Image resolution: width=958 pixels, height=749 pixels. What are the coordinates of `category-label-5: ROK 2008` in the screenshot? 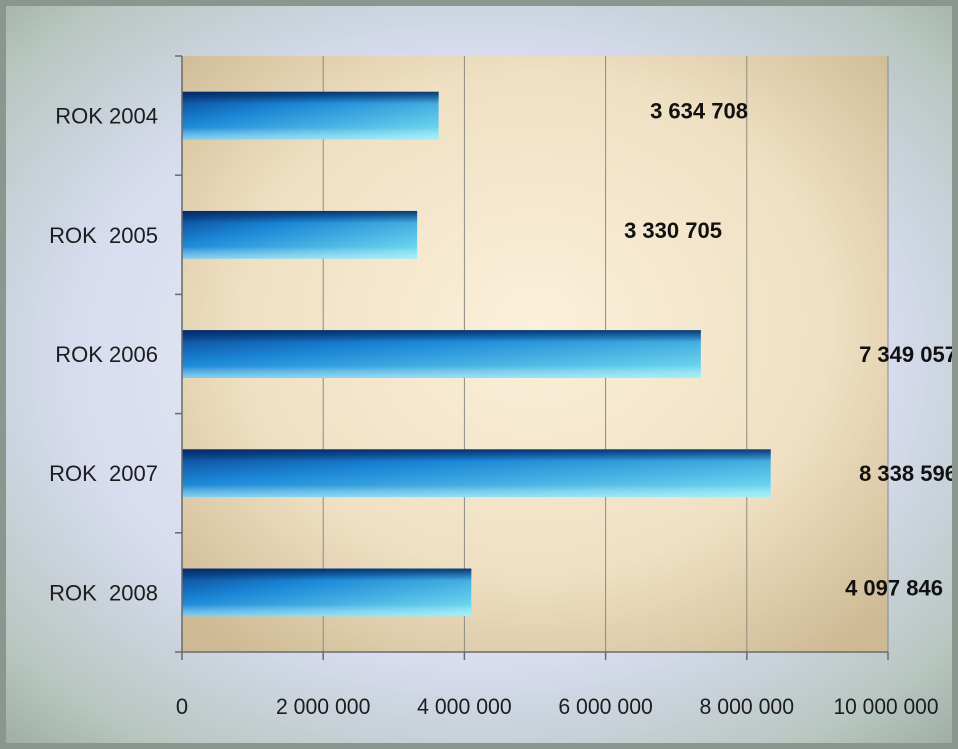 It's located at (103, 592).